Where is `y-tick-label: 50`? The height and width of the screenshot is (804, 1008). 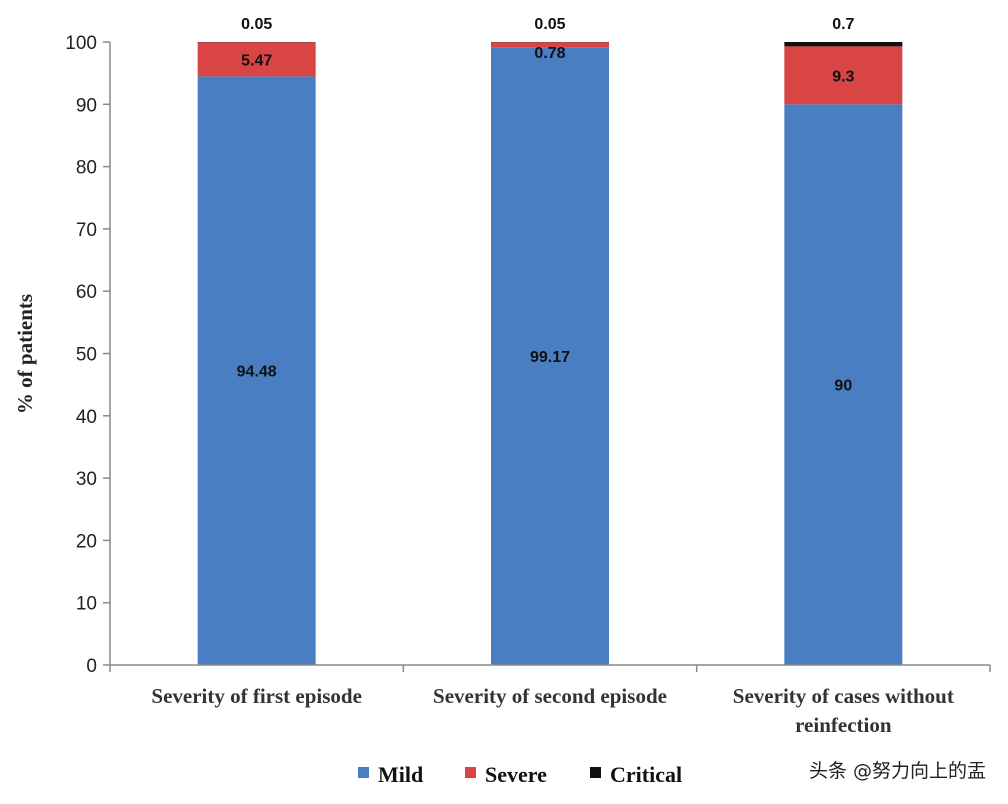 y-tick-label: 50 is located at coordinates (86, 355).